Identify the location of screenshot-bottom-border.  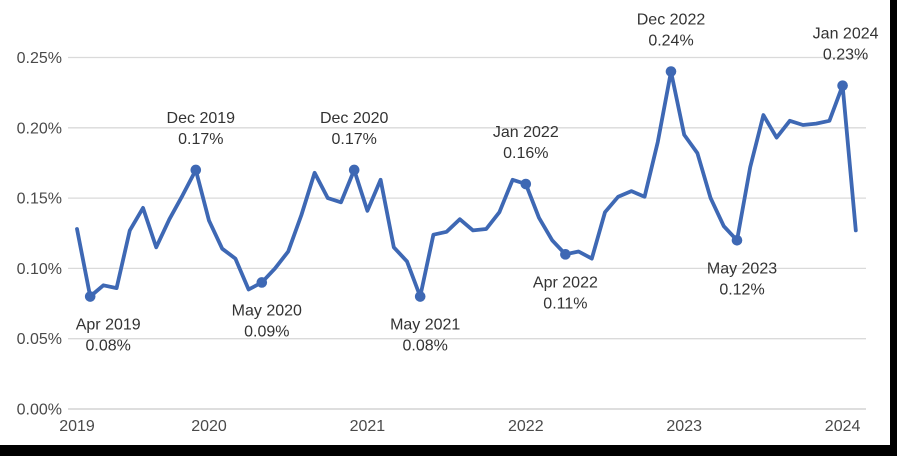
(448, 450).